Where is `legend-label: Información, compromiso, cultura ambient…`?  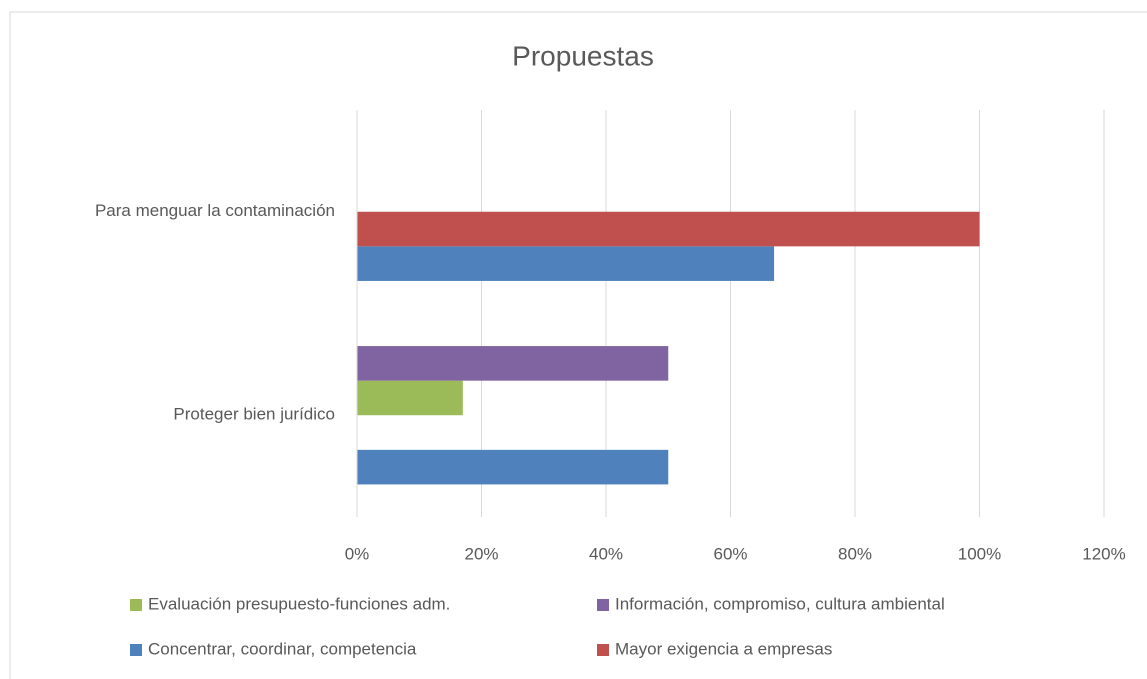 legend-label: Información, compromiso, cultura ambient… is located at coordinates (780, 603).